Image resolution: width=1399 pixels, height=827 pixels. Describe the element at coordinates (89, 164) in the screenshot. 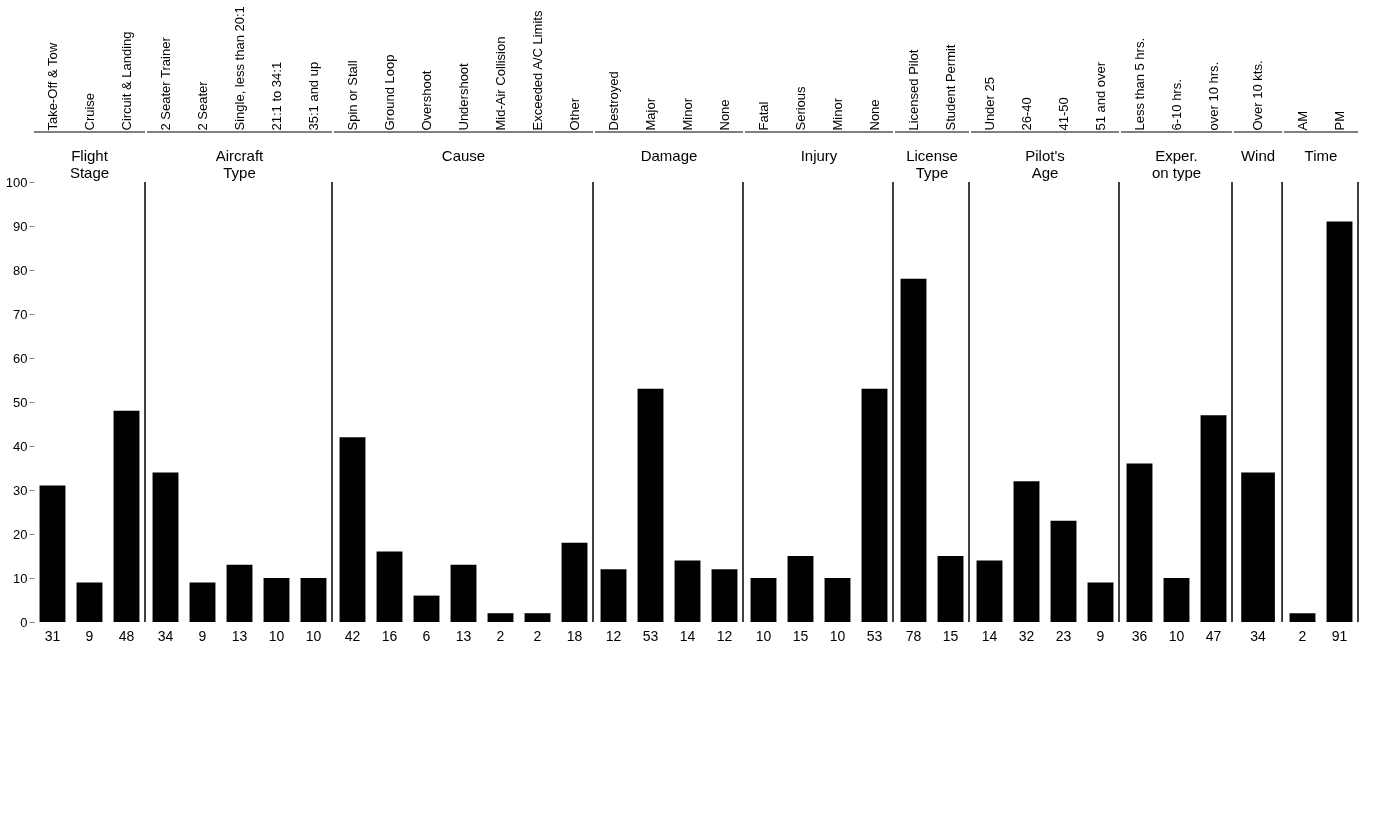

I see `chart-title: Flight Stage` at that location.